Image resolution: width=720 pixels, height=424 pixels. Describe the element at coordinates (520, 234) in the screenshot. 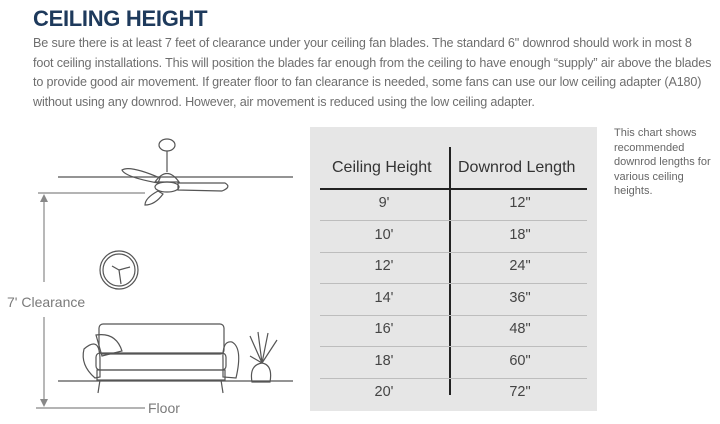

I see `cell-downrod-length: 18"` at that location.